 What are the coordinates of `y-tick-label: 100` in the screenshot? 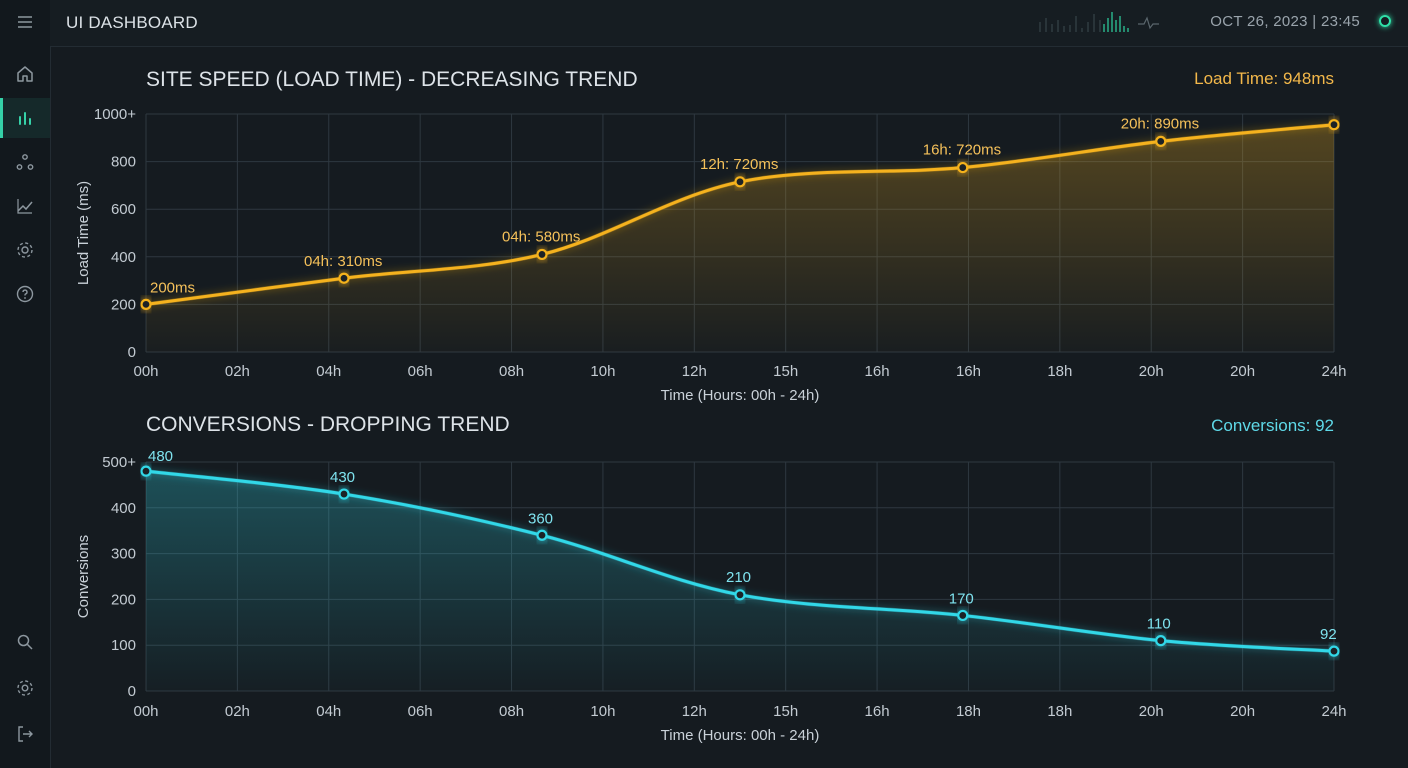 It's located at (123, 645).